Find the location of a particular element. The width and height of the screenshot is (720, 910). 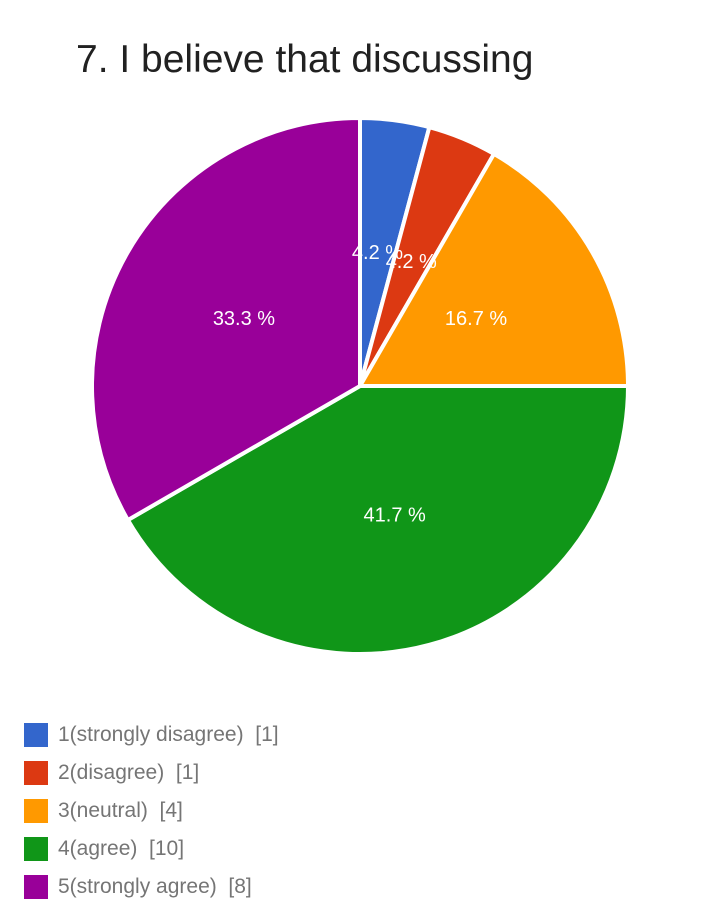

legend-item: 3(neutral) [4] is located at coordinates (151, 811).